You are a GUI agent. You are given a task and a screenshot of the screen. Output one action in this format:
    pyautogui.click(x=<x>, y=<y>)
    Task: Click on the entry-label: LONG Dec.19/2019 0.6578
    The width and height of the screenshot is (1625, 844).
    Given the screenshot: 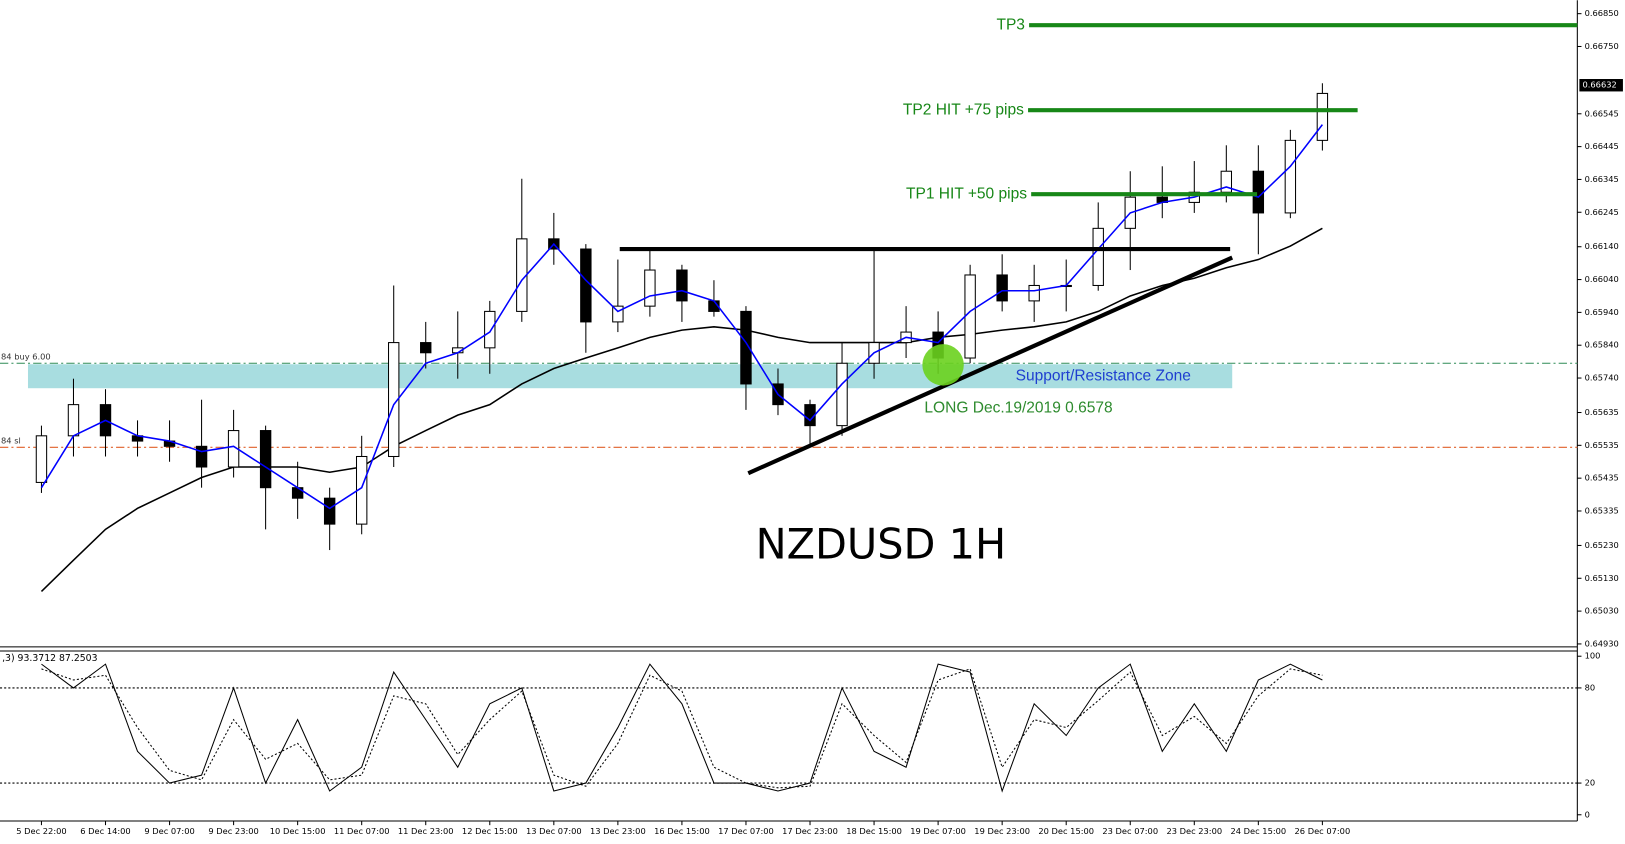 What is the action you would take?
    pyautogui.click(x=1018, y=408)
    